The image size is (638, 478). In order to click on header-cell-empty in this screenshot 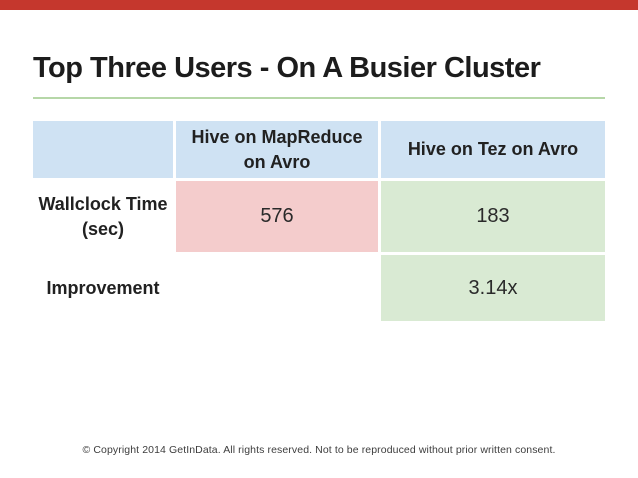, I will do `click(103, 149)`.